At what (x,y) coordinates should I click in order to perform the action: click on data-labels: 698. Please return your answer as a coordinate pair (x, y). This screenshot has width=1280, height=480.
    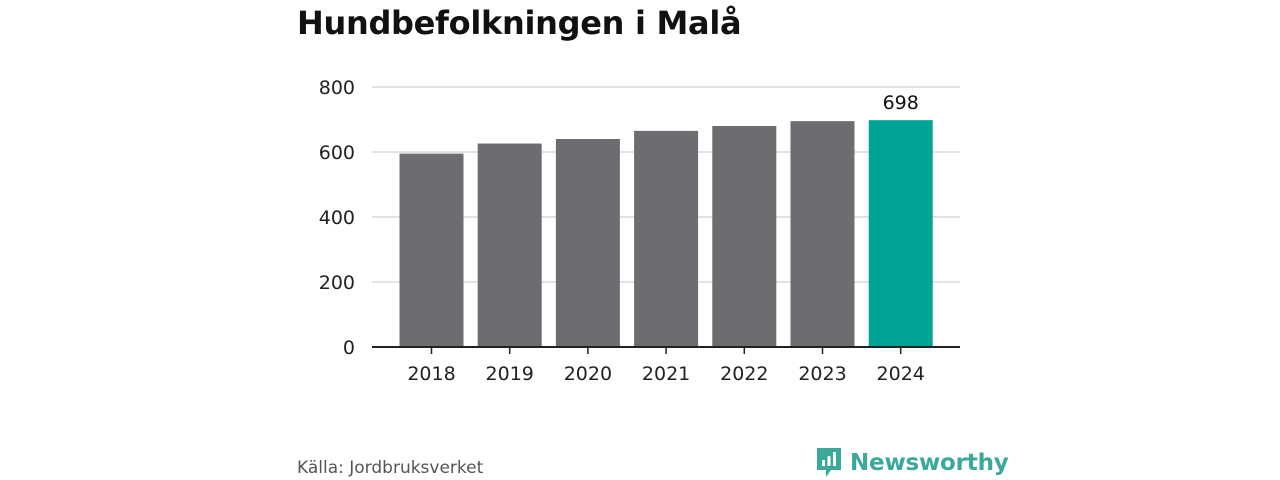
    Looking at the image, I should click on (901, 103).